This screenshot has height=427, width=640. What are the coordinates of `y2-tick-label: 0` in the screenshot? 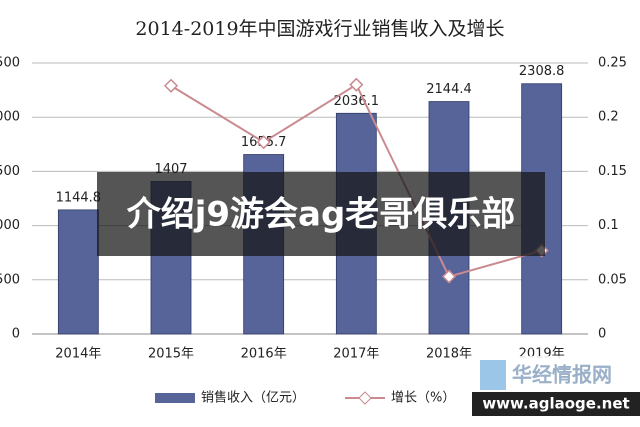 It's located at (602, 334).